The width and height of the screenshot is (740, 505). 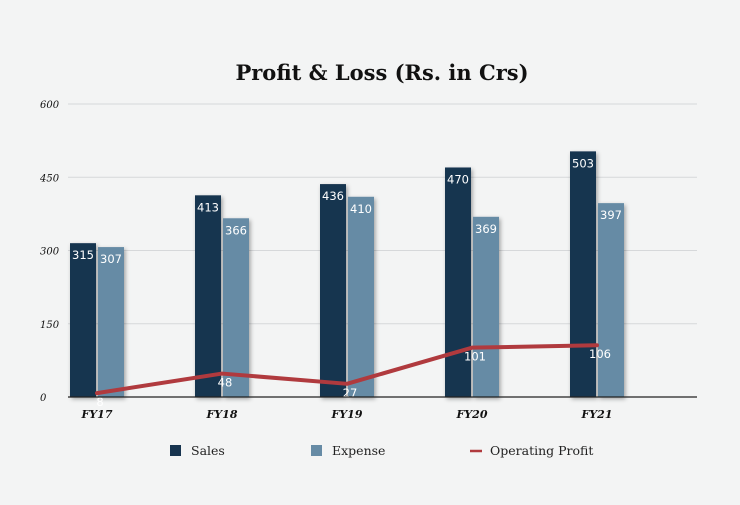 What do you see at coordinates (597, 414) in the screenshot?
I see `x-tick-label: FY21` at bounding box center [597, 414].